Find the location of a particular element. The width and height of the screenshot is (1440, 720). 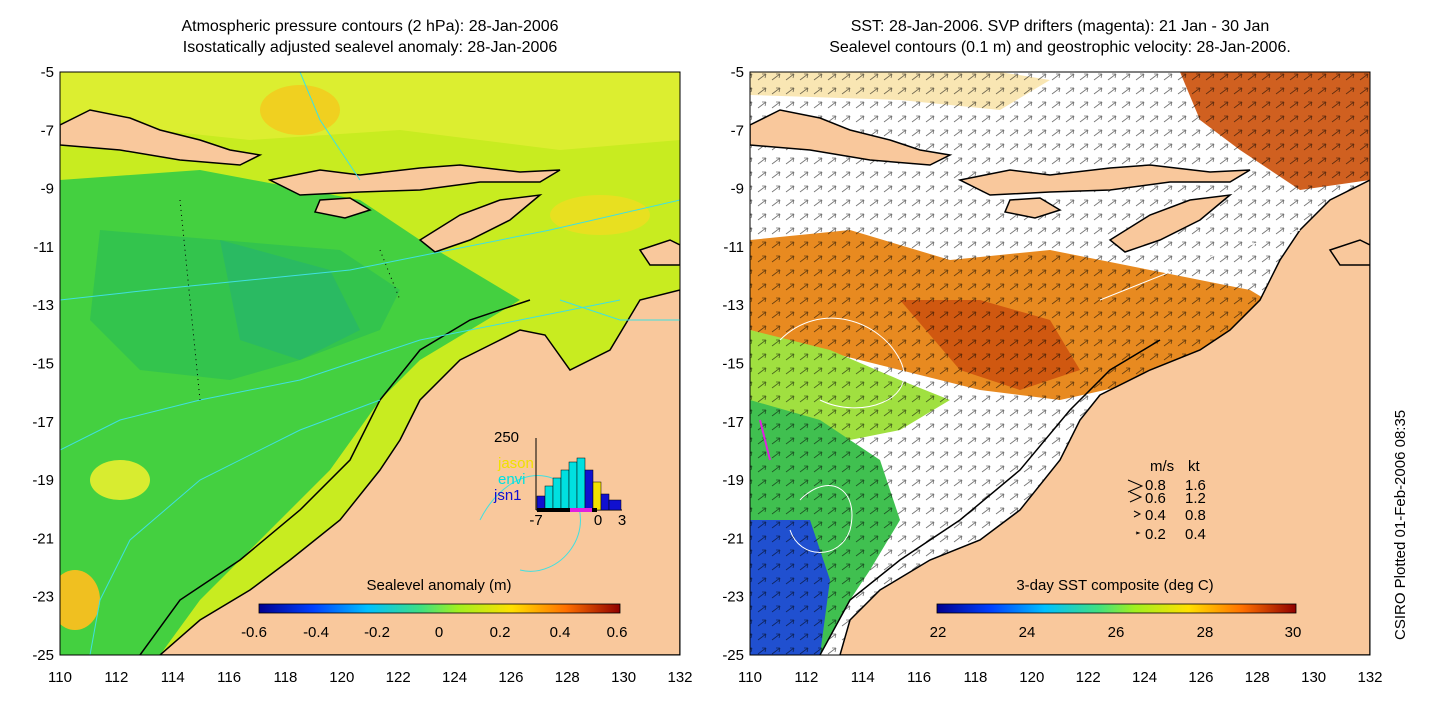

right-colorbar-tick: 28 is located at coordinates (1205, 632).